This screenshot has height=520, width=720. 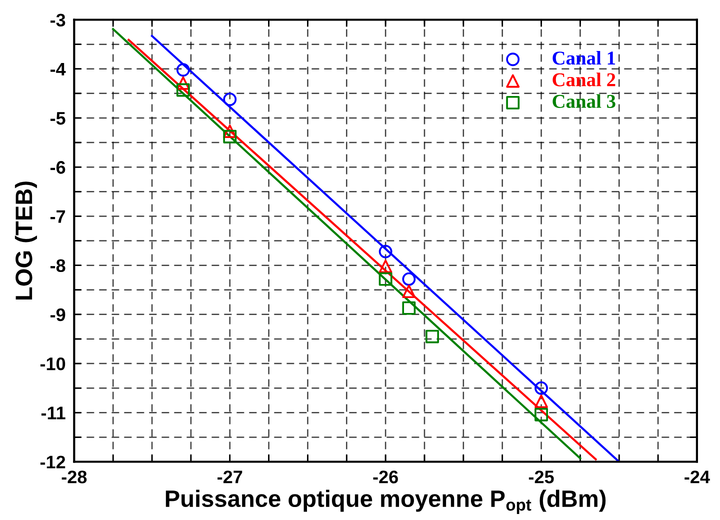 What do you see at coordinates (53, 363) in the screenshot?
I see `y-tick-label: -10` at bounding box center [53, 363].